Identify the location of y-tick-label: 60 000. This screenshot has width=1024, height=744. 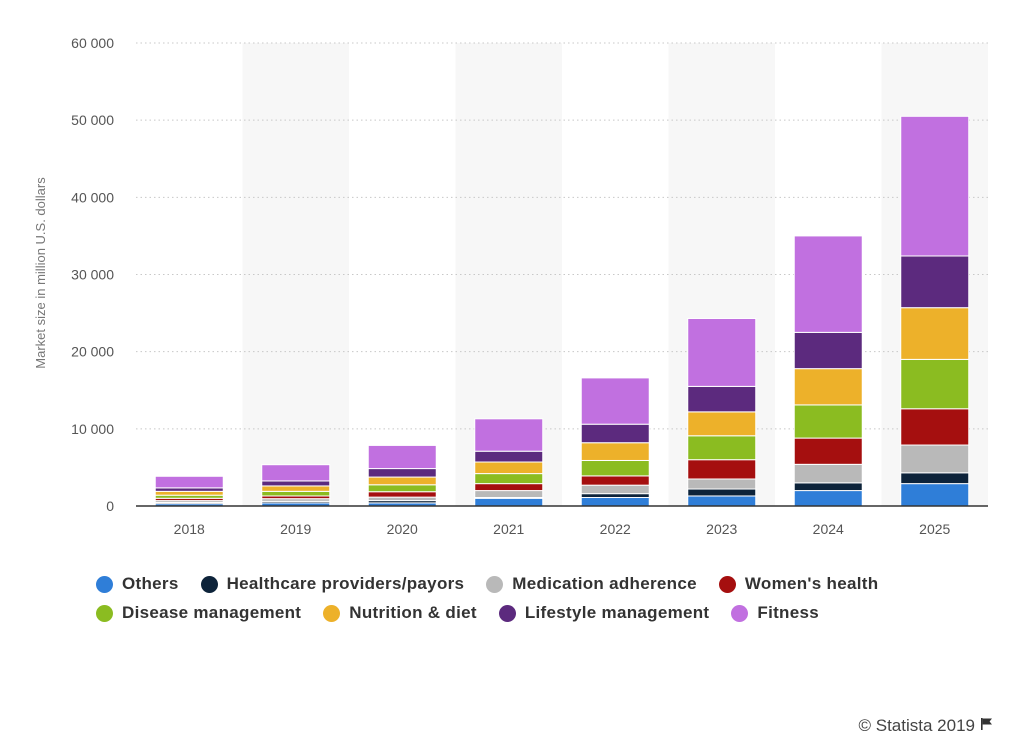
(92, 43).